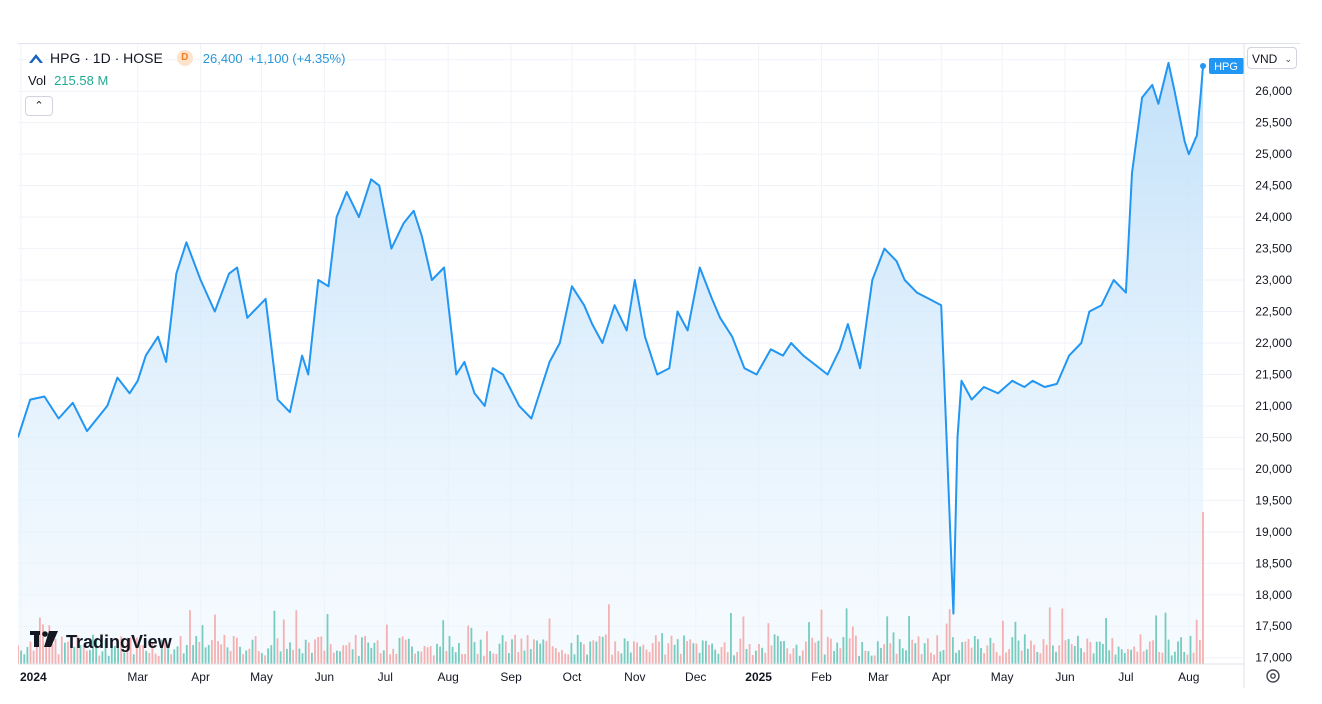 The image size is (1322, 704). I want to click on currency-select: VND ⌄, so click(1272, 58).